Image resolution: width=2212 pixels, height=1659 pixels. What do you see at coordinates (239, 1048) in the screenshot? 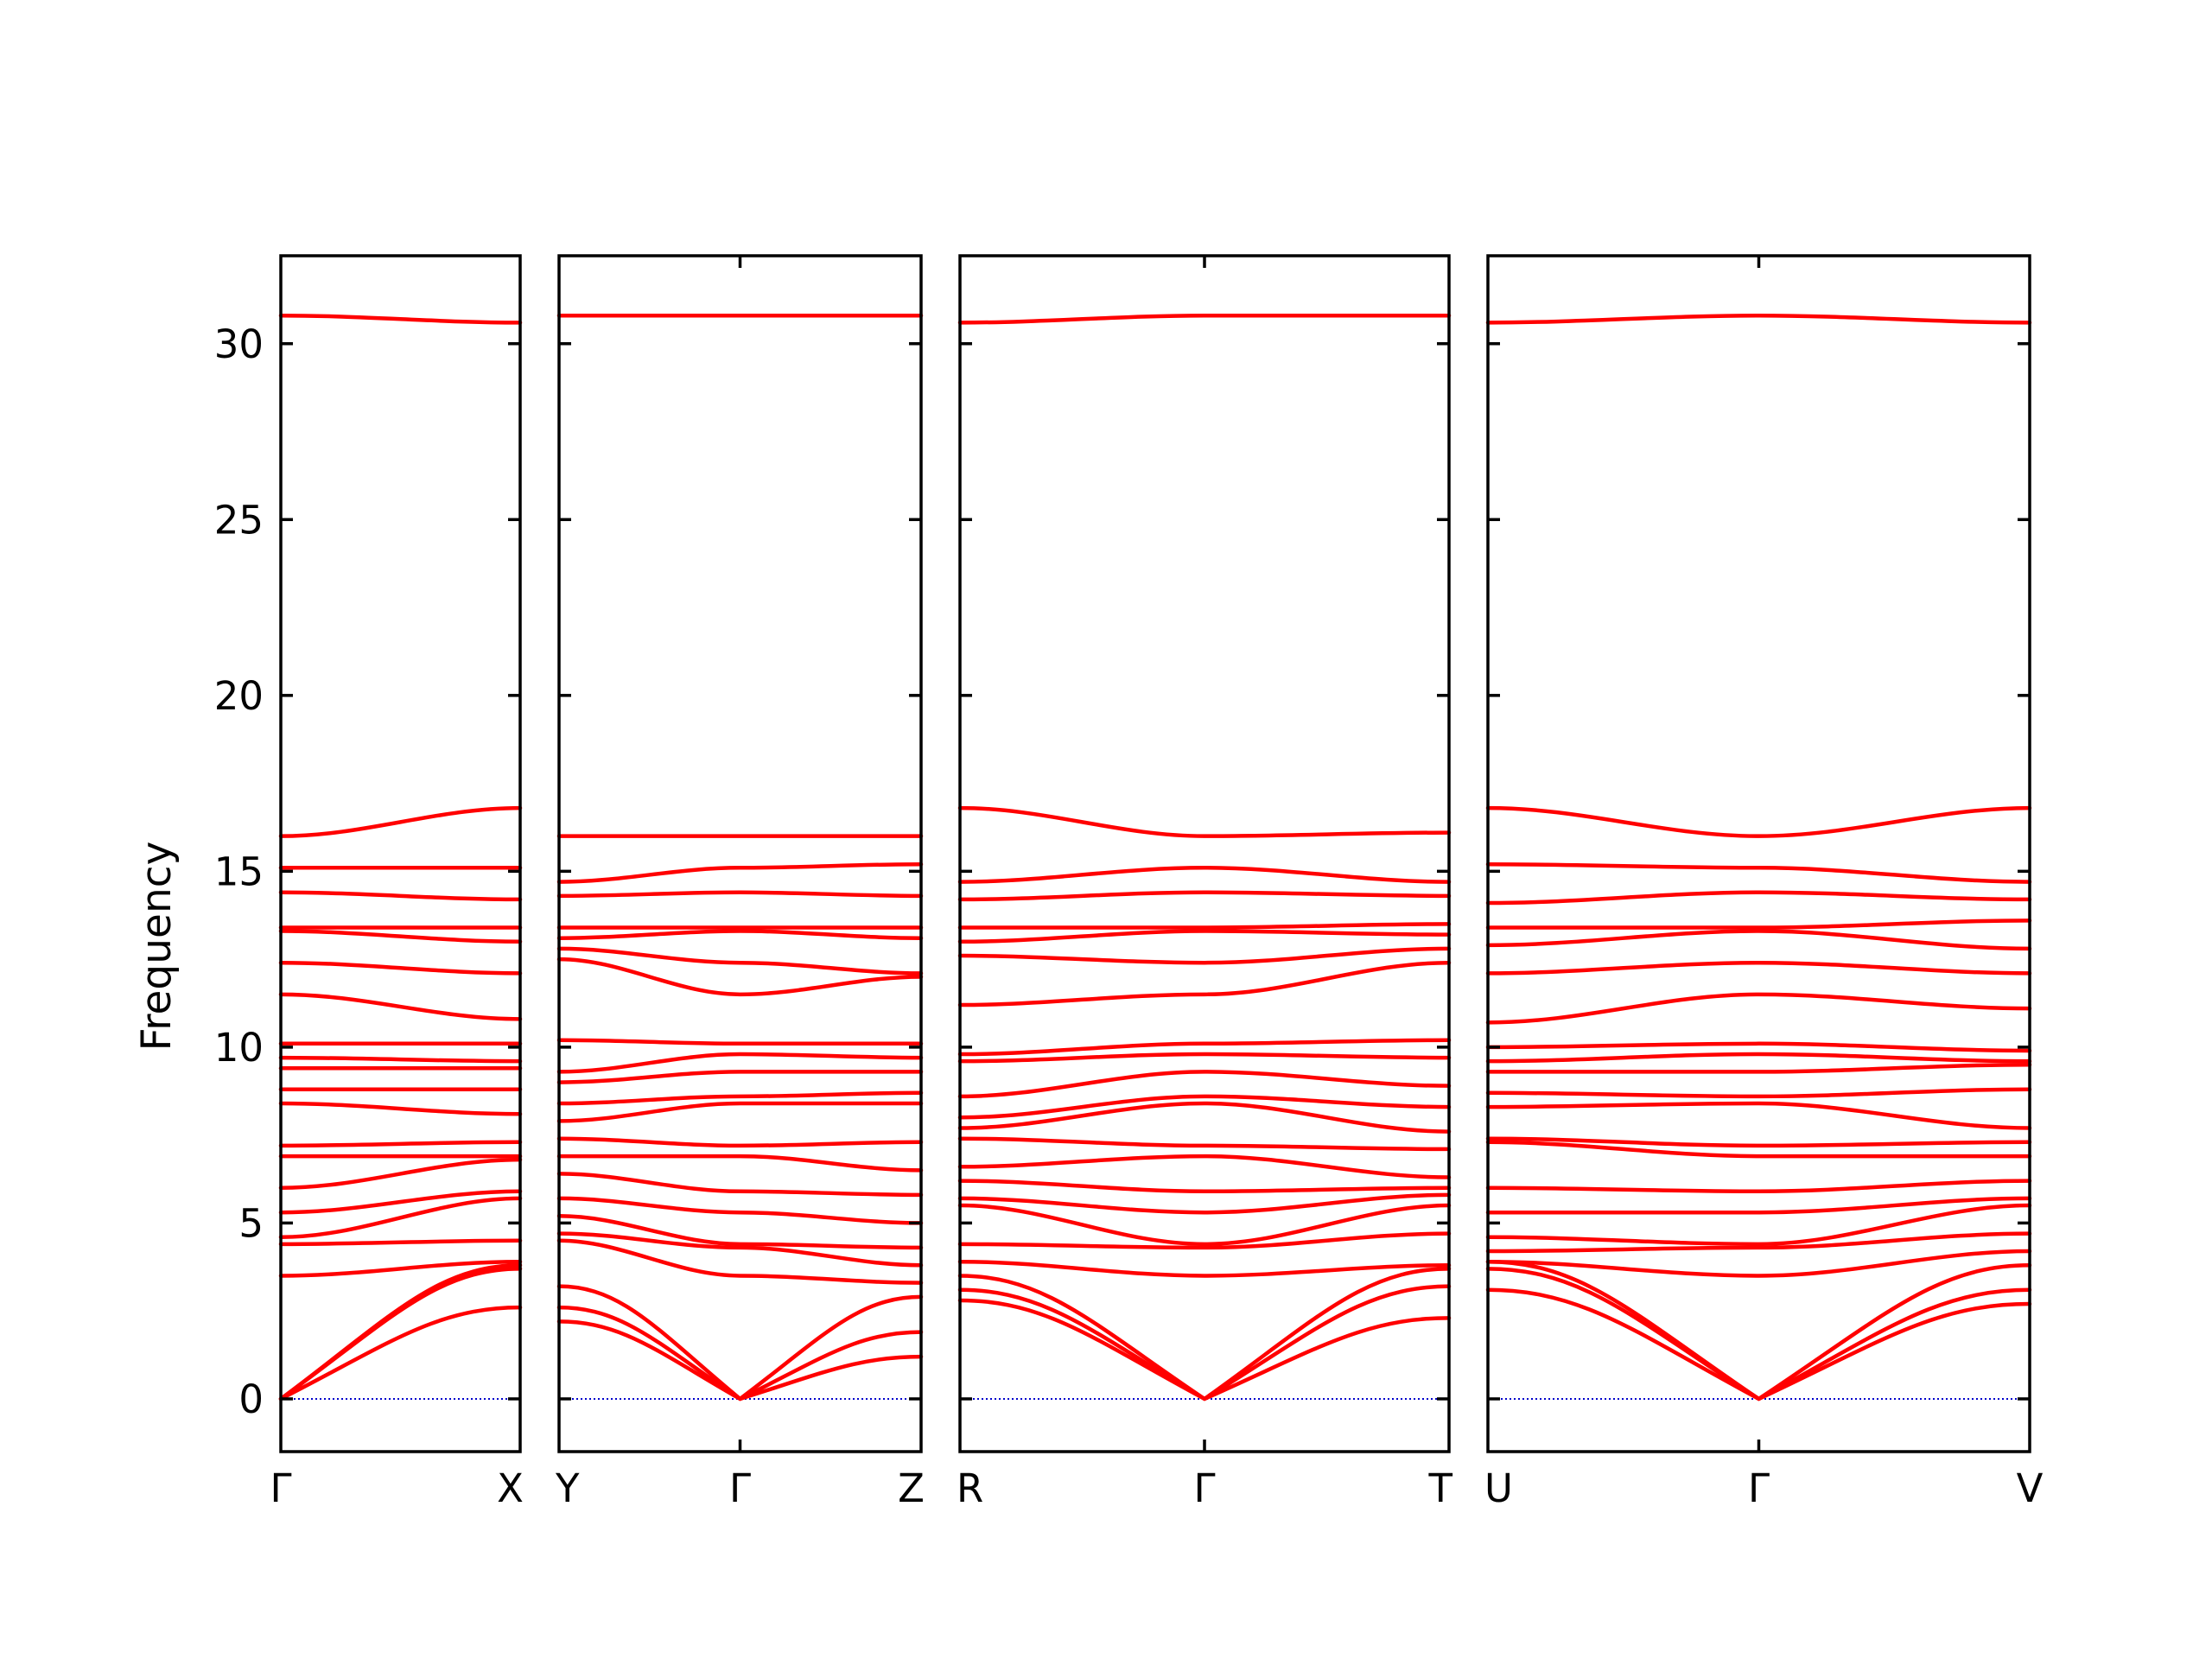
I see `y-tick-label: 10` at bounding box center [239, 1048].